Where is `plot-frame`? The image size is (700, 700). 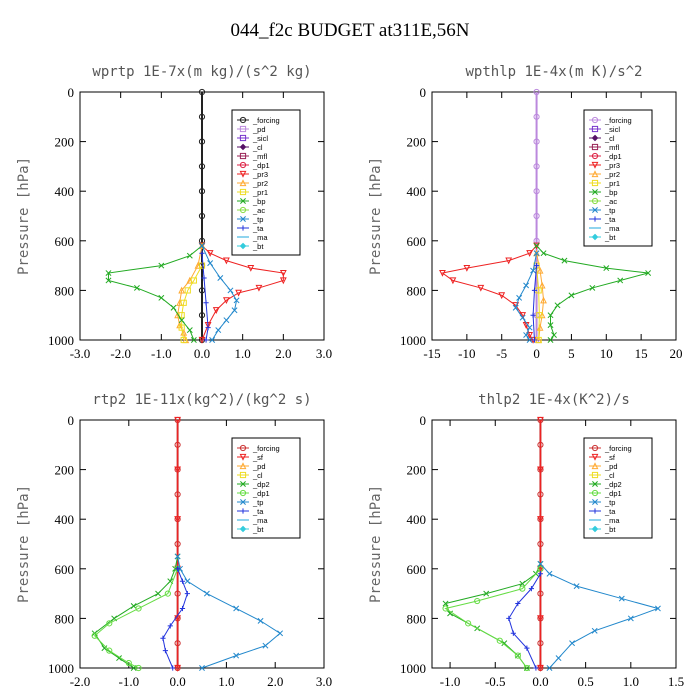
plot-frame is located at coordinates (554, 544).